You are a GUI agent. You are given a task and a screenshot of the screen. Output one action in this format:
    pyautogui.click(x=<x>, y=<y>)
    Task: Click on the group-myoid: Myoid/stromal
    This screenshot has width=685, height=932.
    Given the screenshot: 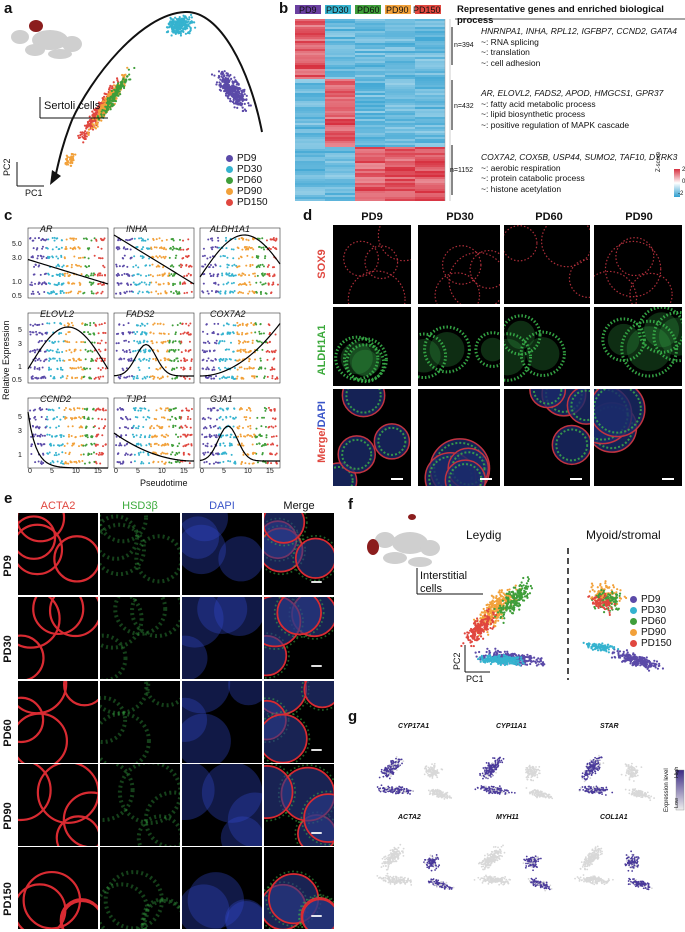 What is the action you would take?
    pyautogui.click(x=623, y=535)
    